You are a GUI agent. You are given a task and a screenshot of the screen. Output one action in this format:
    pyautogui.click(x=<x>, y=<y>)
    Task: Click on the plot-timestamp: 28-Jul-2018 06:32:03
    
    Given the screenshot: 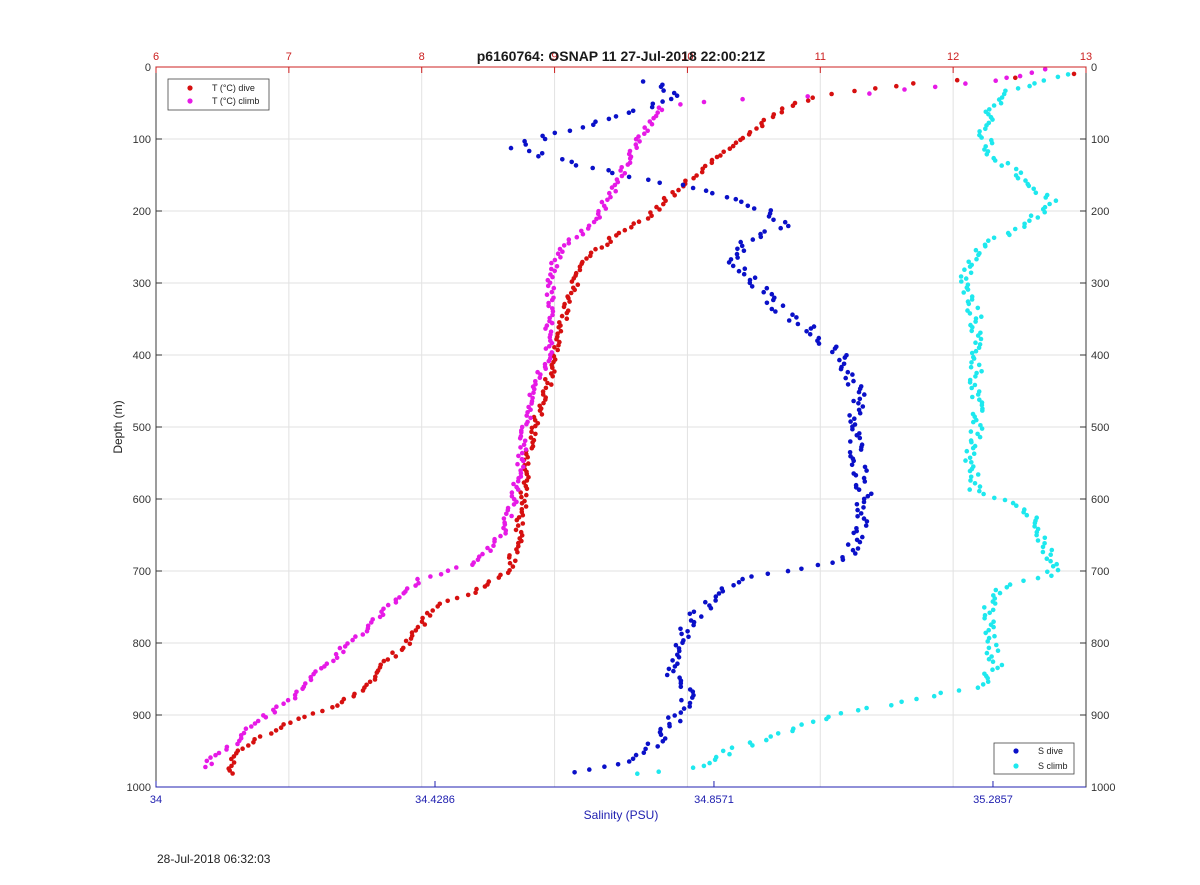 What is the action you would take?
    pyautogui.click(x=214, y=859)
    